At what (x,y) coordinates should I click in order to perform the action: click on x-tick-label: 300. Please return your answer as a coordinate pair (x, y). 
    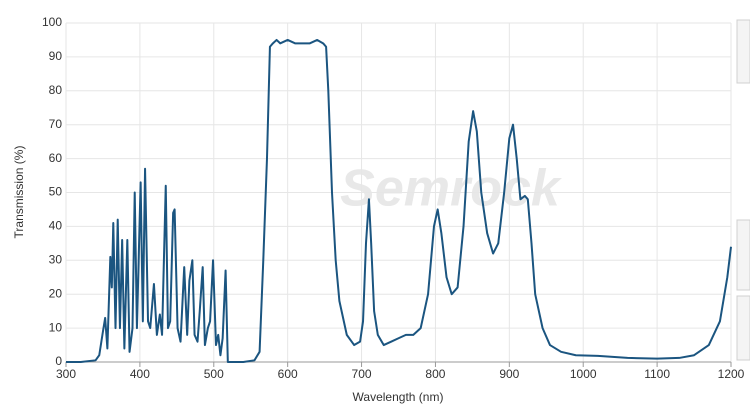
    Looking at the image, I should click on (66, 374).